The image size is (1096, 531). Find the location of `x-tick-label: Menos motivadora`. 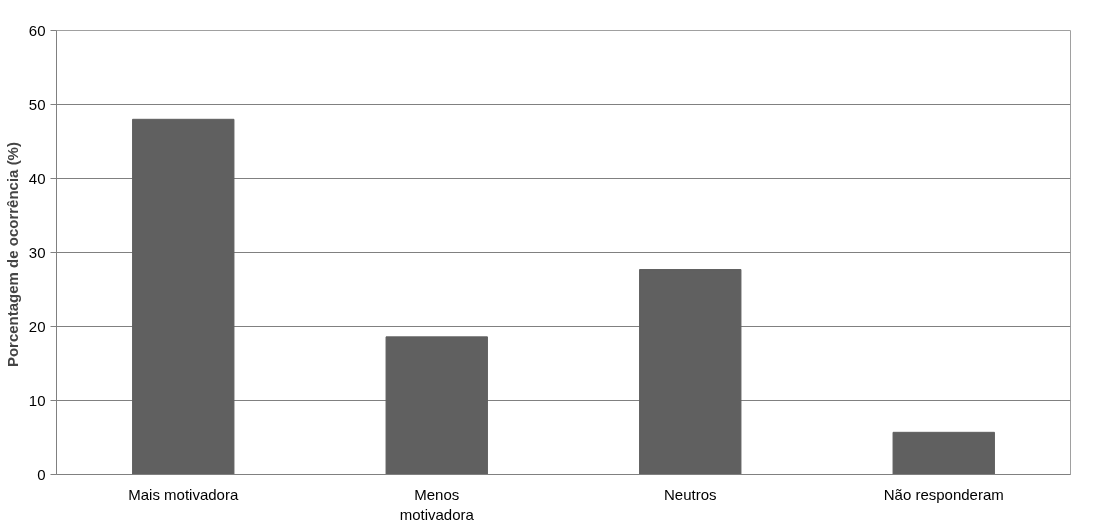

x-tick-label: Menos motivadora is located at coordinates (437, 504).